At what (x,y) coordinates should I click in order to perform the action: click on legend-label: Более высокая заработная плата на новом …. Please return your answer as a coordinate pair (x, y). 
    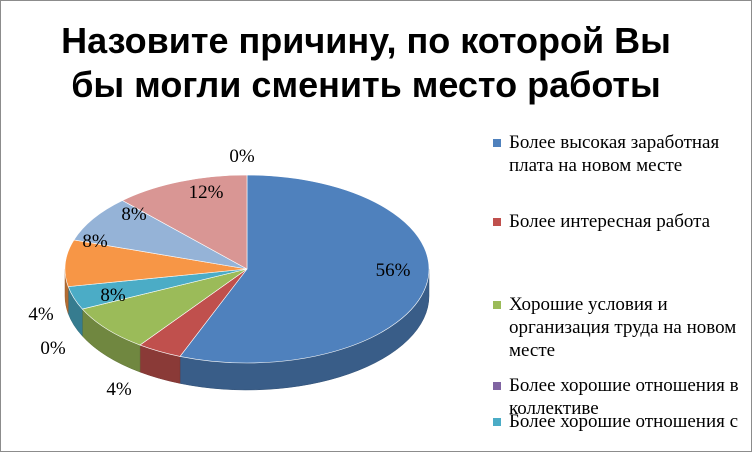
    Looking at the image, I should click on (614, 154).